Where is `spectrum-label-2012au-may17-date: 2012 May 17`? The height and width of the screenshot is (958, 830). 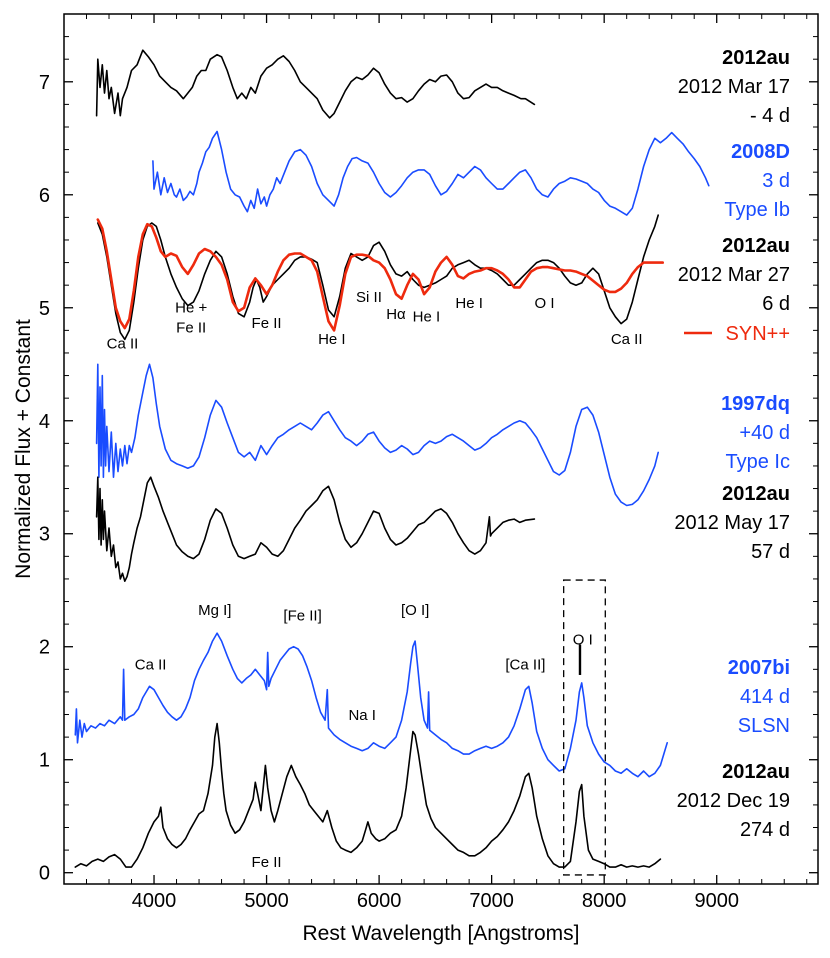
spectrum-label-2012au-may17-date: 2012 May 17 is located at coordinates (732, 523).